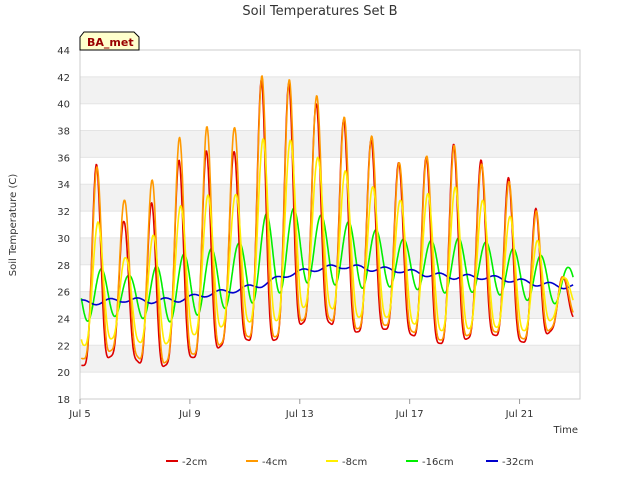  Describe the element at coordinates (63, 51) in the screenshot. I see `y-tick-label: 44` at that location.